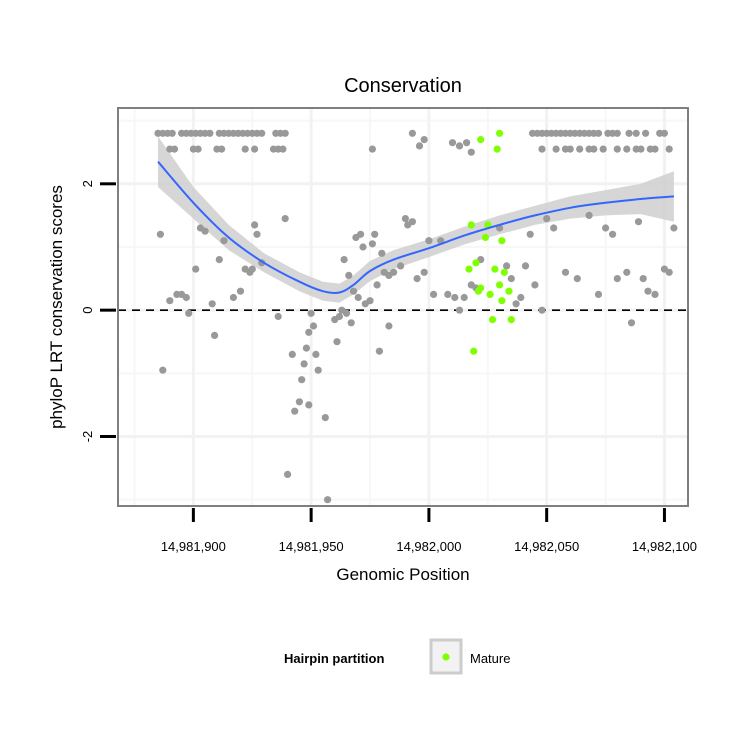 Image resolution: width=750 pixels, height=750 pixels. I want to click on x-tick-label: 14,982,100, so click(664, 546).